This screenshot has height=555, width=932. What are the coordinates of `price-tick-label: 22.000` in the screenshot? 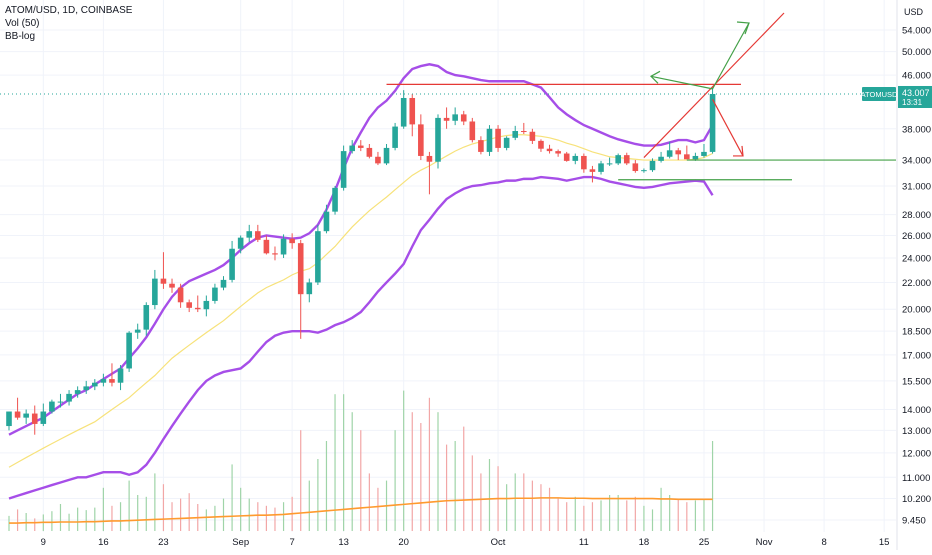 It's located at (916, 283).